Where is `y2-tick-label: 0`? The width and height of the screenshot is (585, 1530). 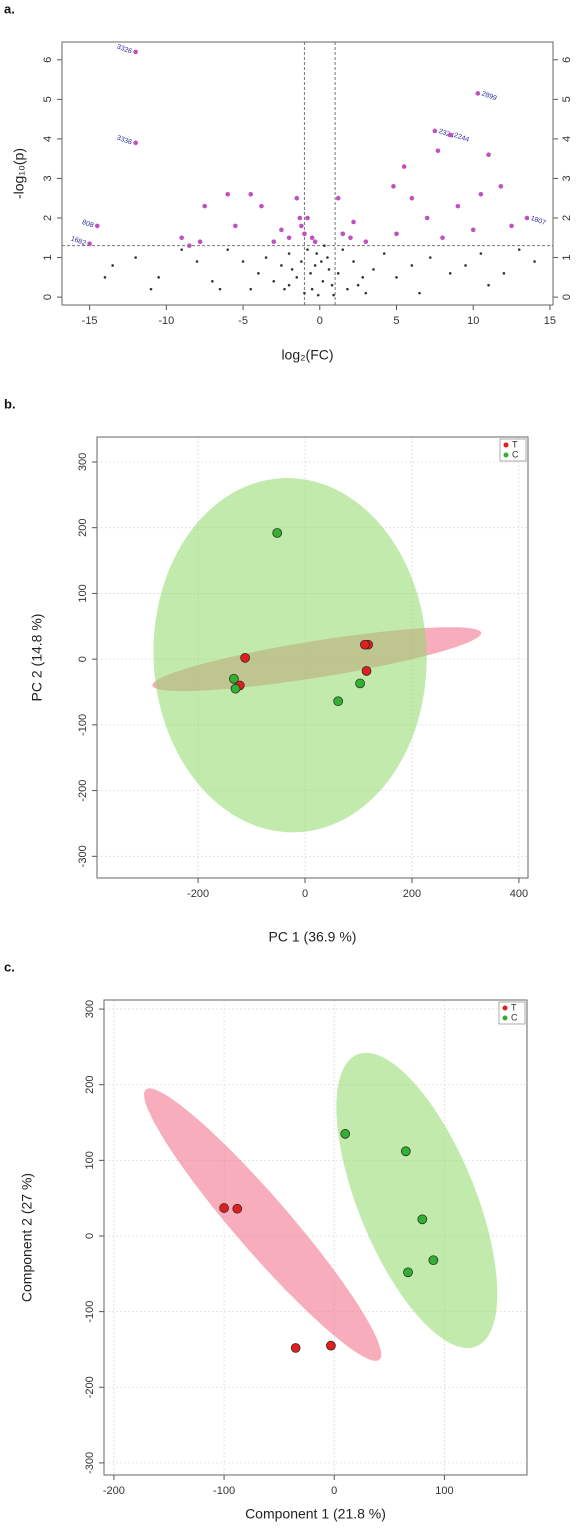
y2-tick-label: 0 is located at coordinates (567, 297).